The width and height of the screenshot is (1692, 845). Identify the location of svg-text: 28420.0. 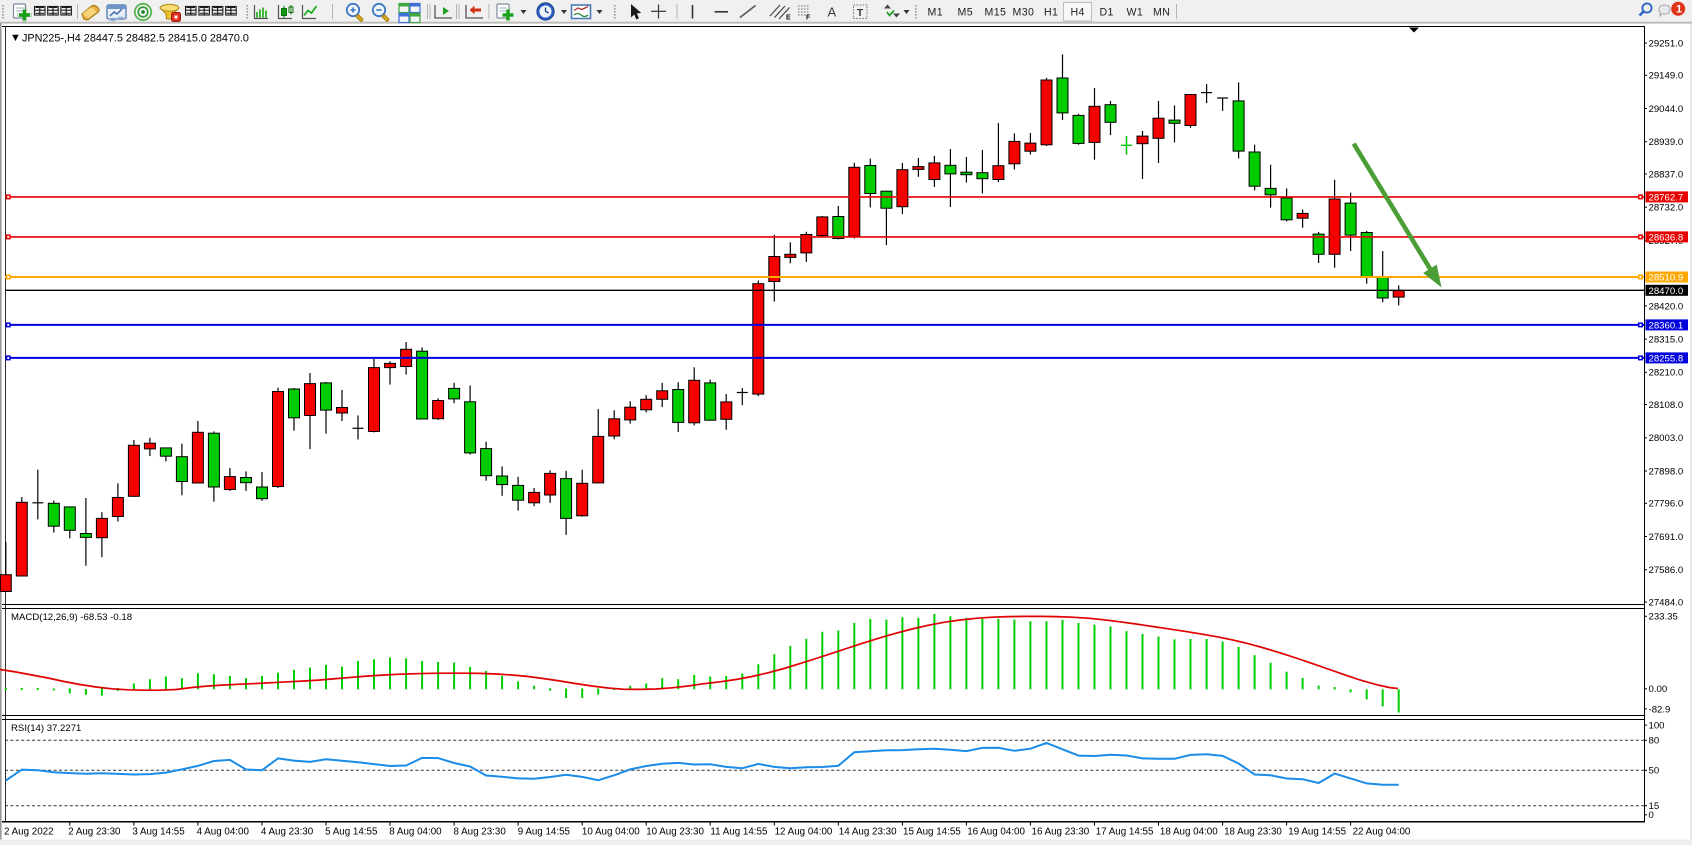
(1666, 306).